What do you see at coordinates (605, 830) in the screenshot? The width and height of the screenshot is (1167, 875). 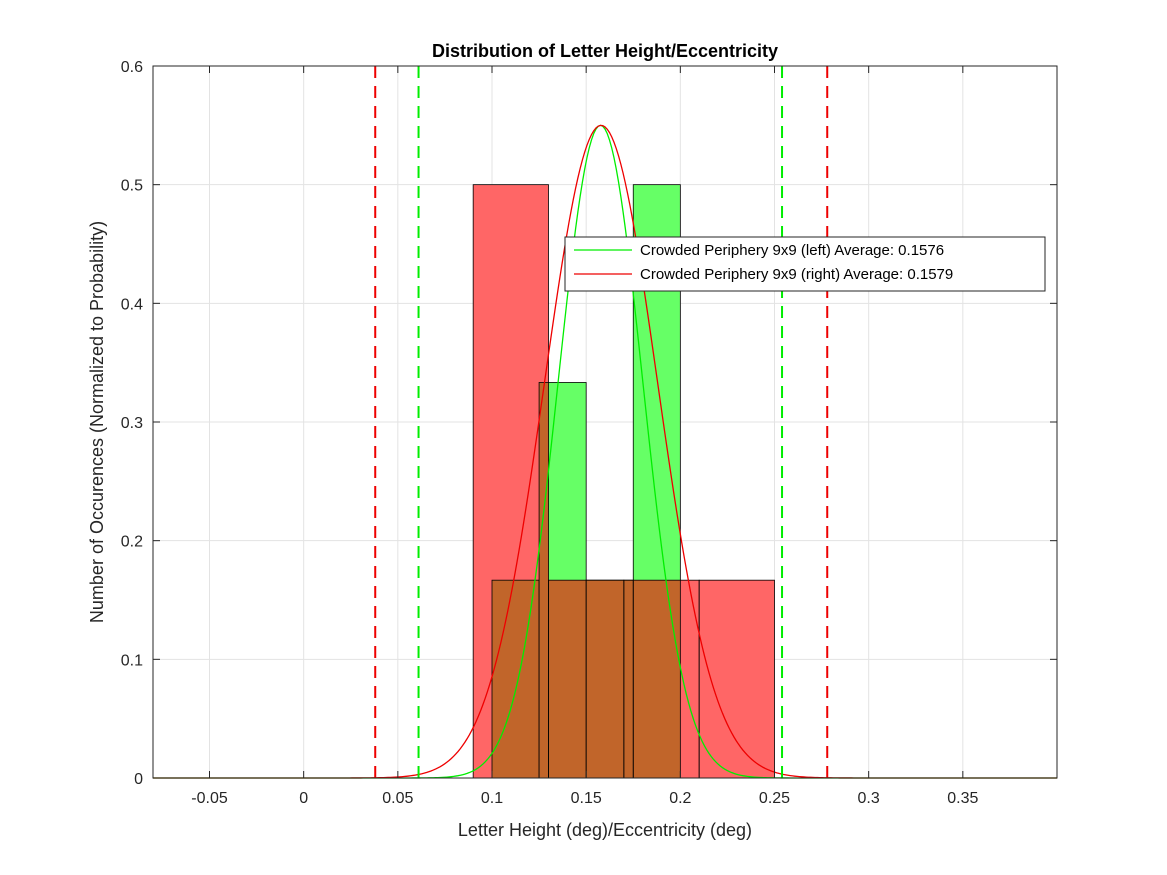 I see `x-axis-label: Letter Height (deg)/Eccentricity (deg)` at bounding box center [605, 830].